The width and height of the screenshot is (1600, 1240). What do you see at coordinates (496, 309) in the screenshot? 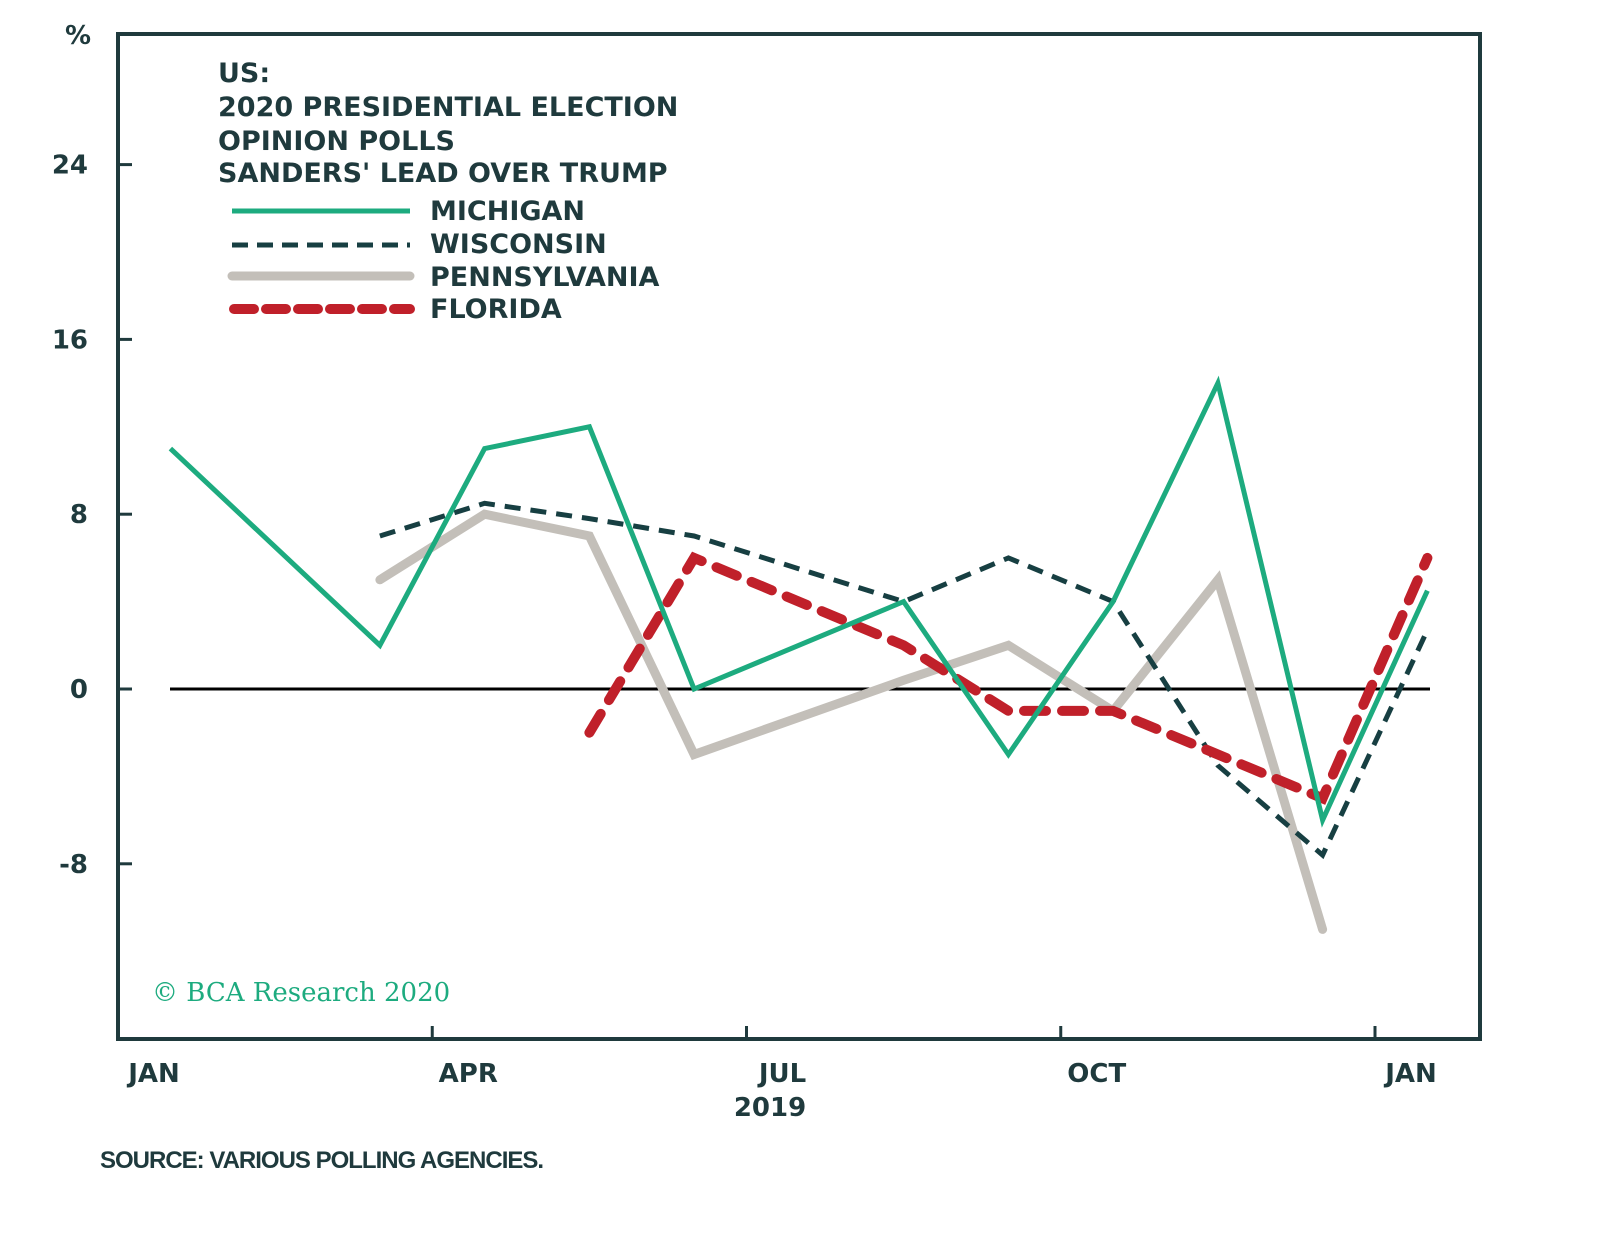
I see `legend-label-florida: FLORIDA` at bounding box center [496, 309].